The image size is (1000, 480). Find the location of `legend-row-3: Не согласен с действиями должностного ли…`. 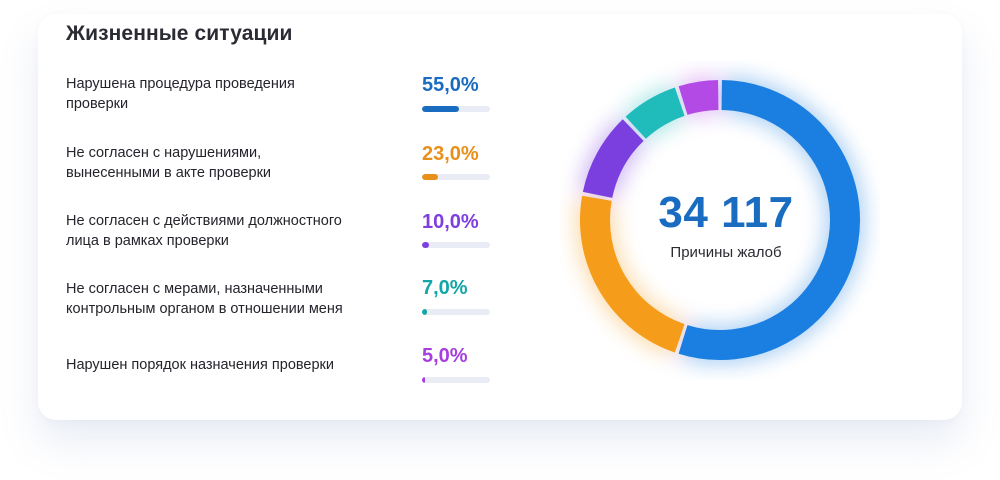

legend-row-3: Не согласен с действиями должностного ли… is located at coordinates (260, 239).